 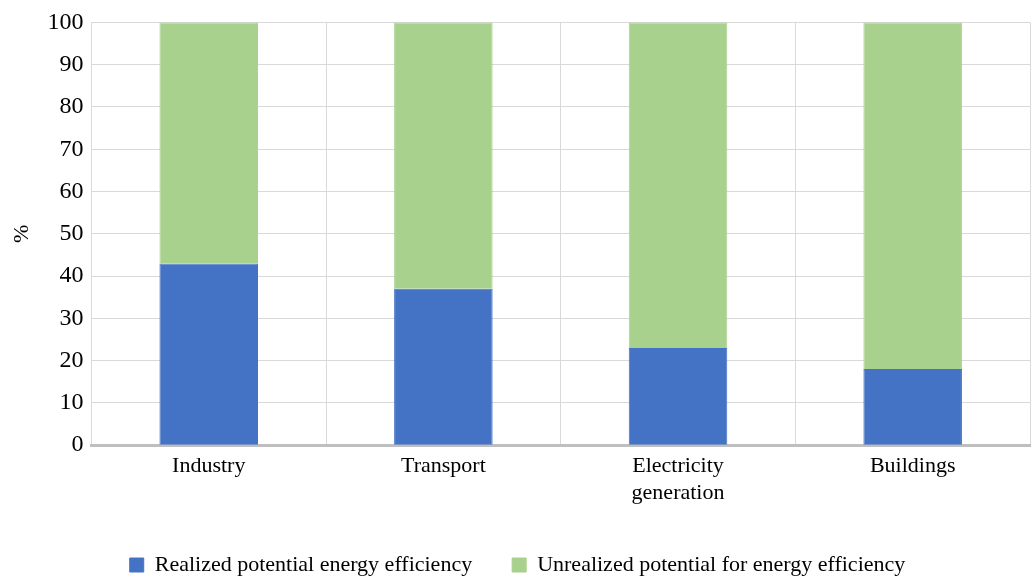 I want to click on x-tick-label: Electricity generation, so click(x=678, y=478).